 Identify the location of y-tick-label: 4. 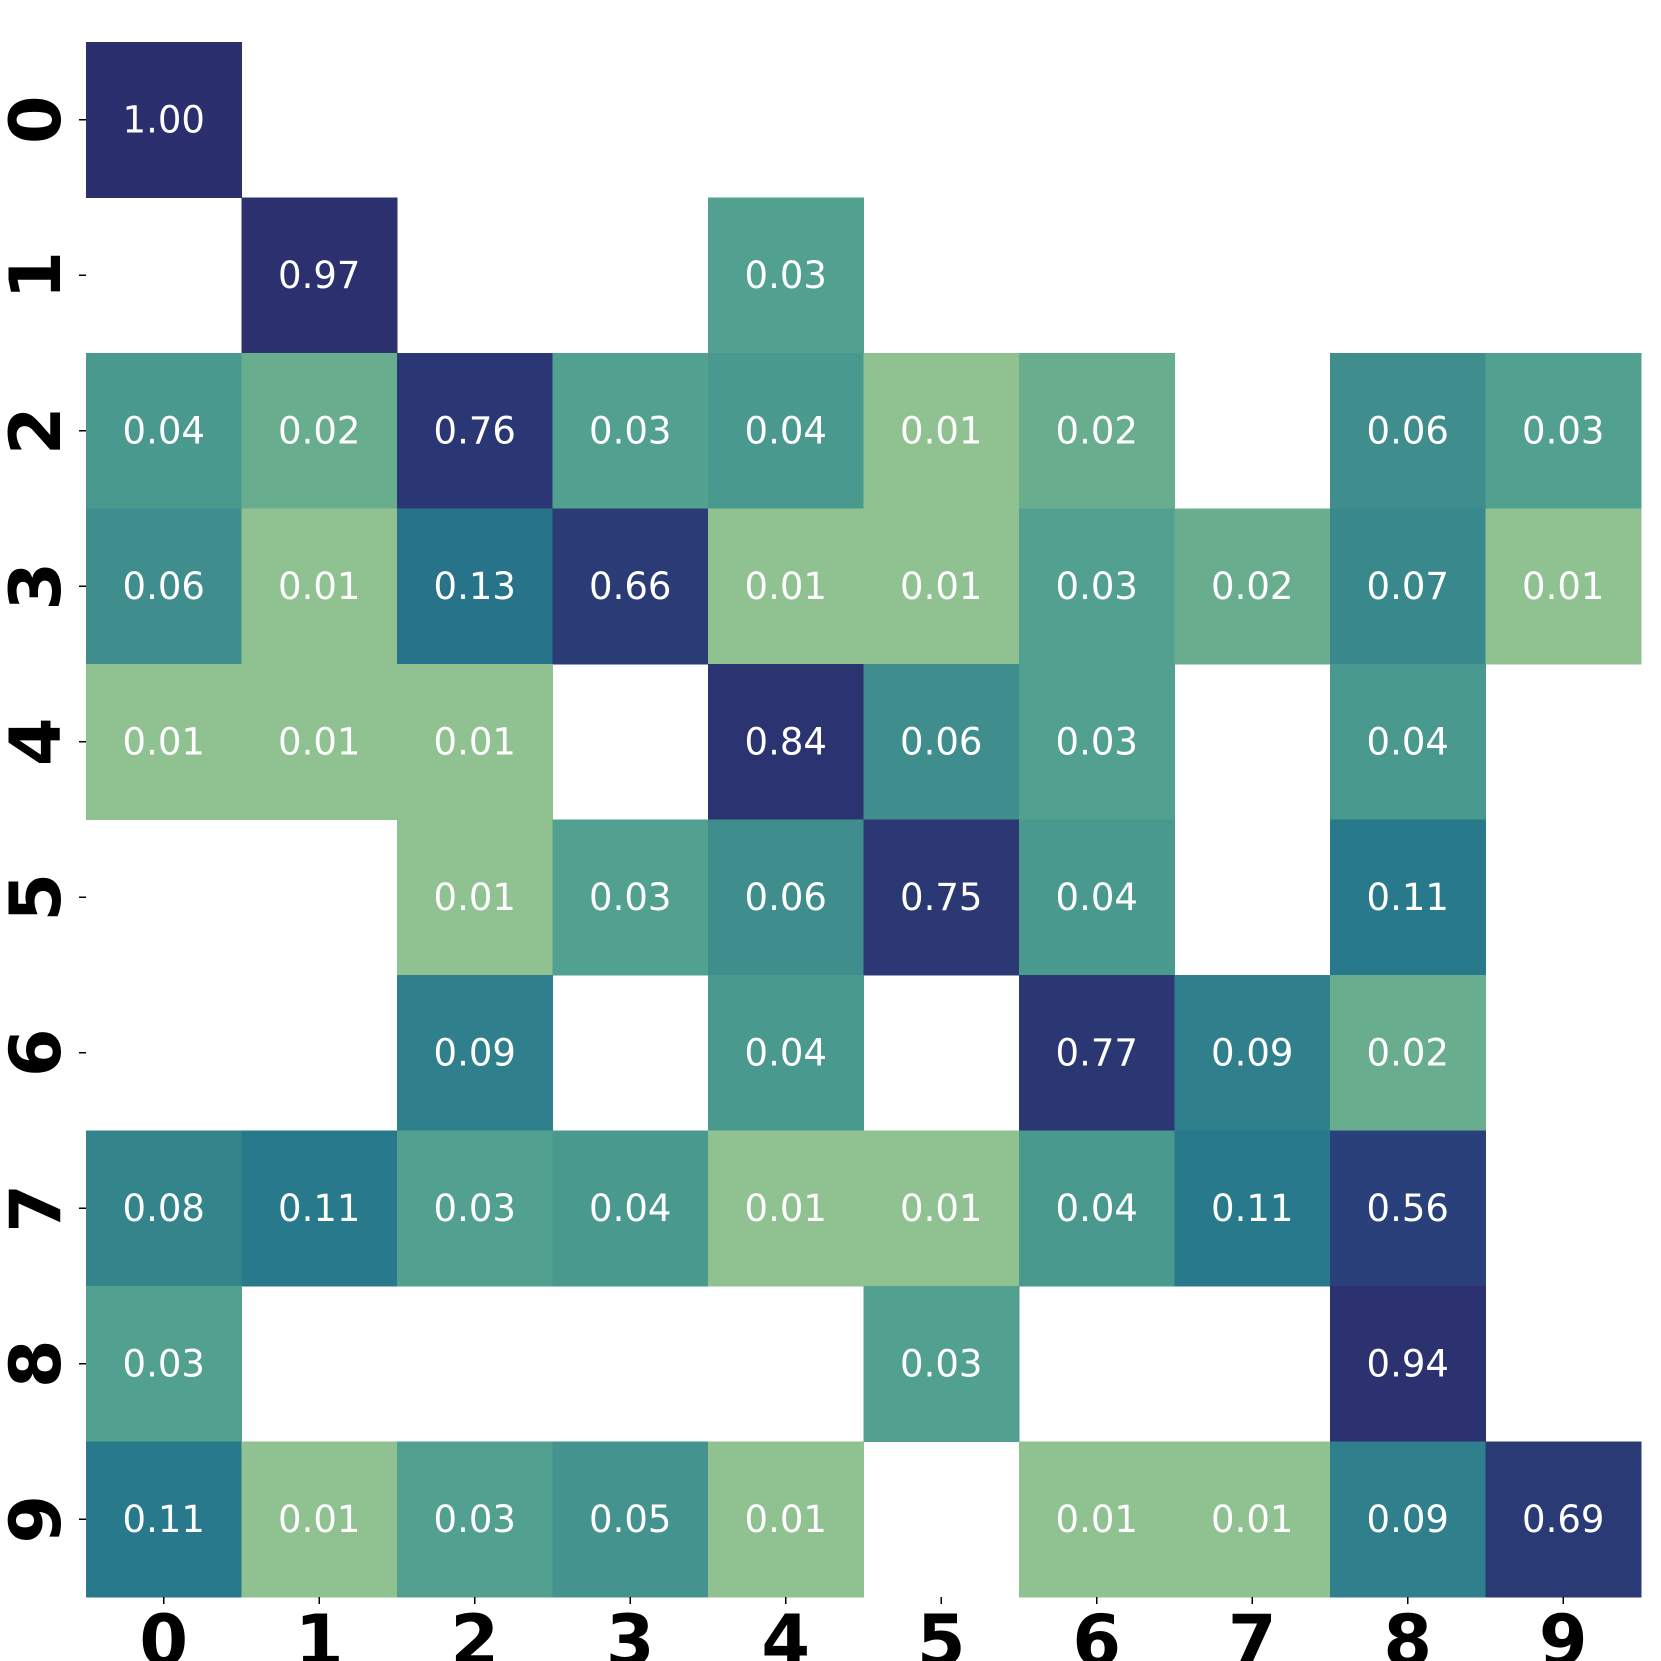
(38, 741).